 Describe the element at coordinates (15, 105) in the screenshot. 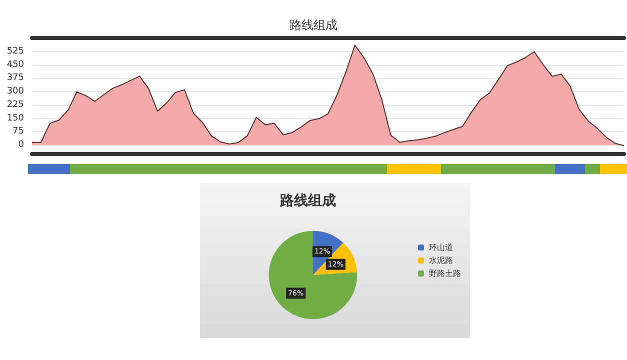

I see `y-tick-label: 225` at that location.